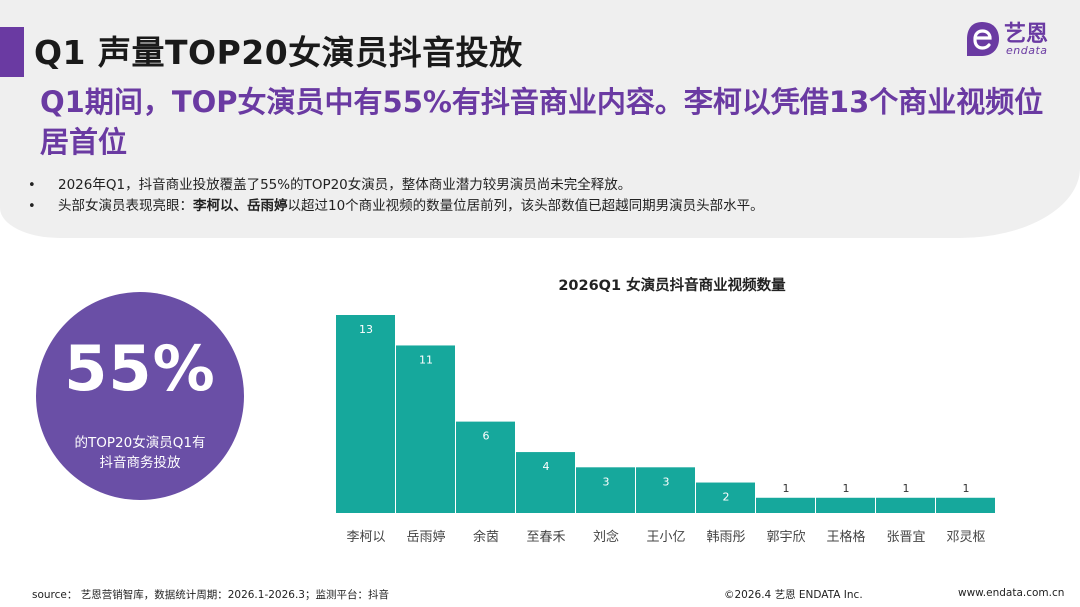 This screenshot has height=607, width=1080. What do you see at coordinates (546, 466) in the screenshot?
I see `bar-value-label: 4` at bounding box center [546, 466].